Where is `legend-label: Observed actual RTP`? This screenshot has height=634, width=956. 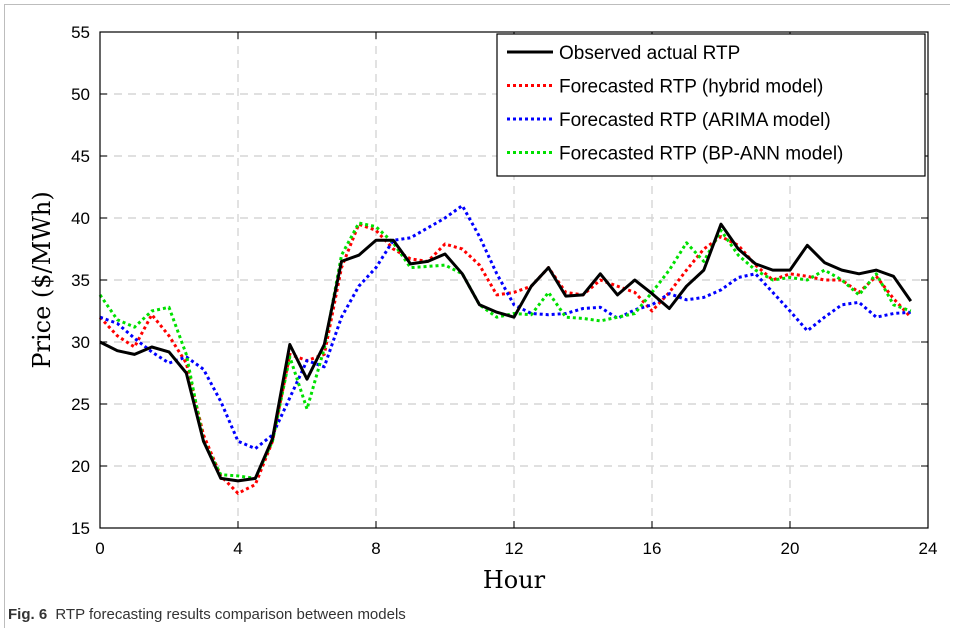
legend-label: Observed actual RTP is located at coordinates (649, 53).